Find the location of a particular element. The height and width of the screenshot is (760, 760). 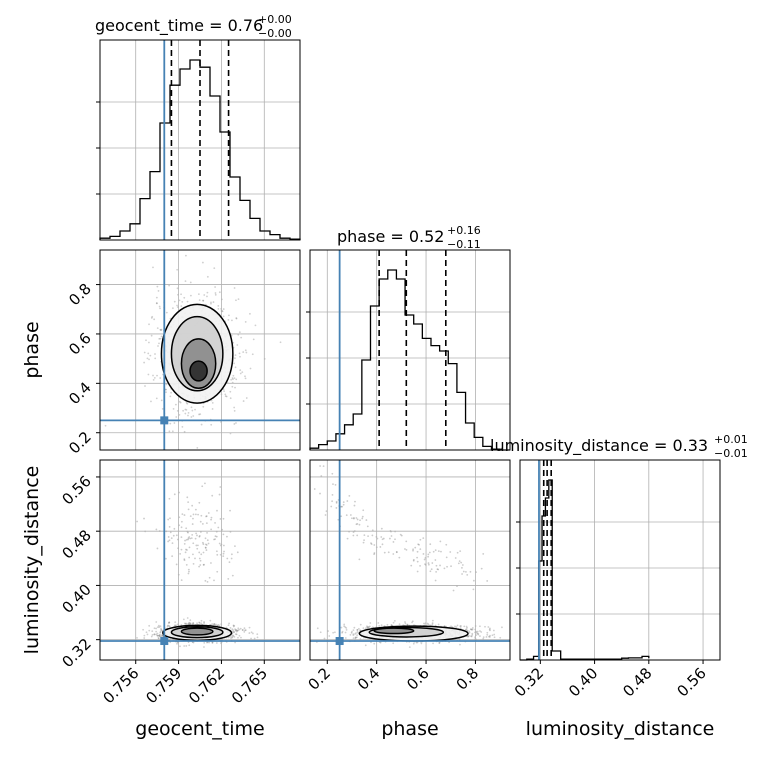

title-geocent-time-plus: +0.00 is located at coordinates (275, 19).